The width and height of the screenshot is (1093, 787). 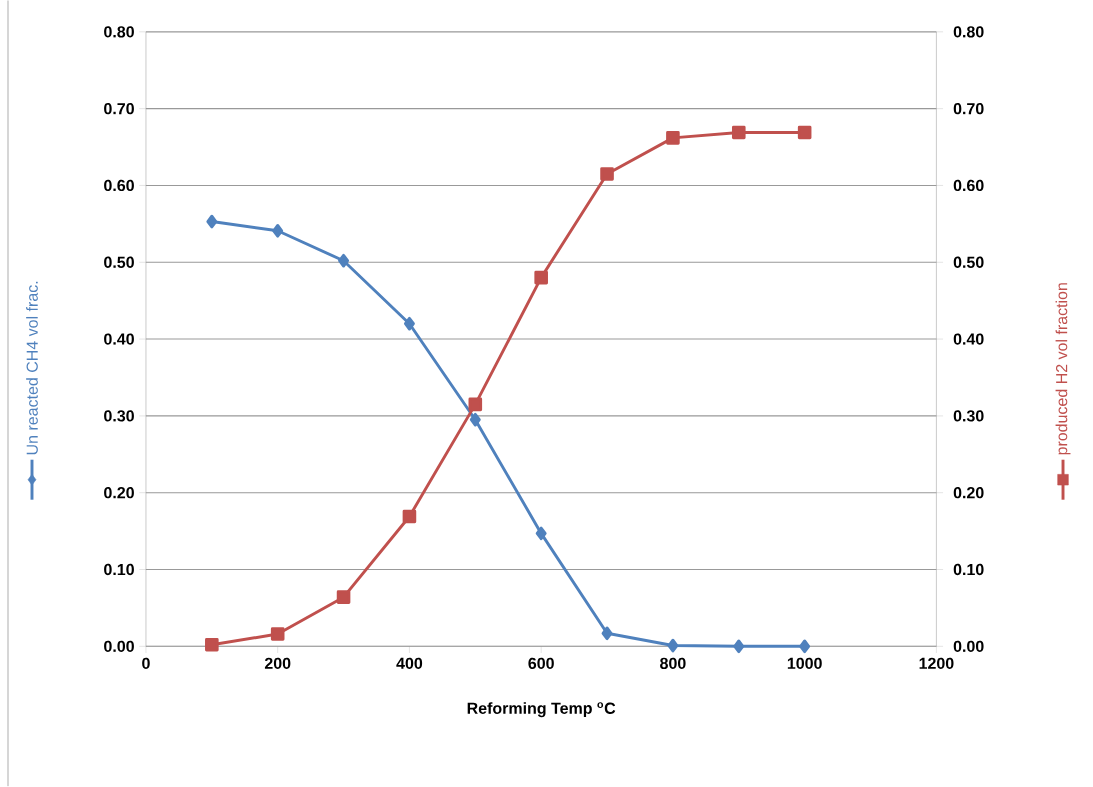 What do you see at coordinates (119, 262) in the screenshot?
I see `y-tick-label: 0.50` at bounding box center [119, 262].